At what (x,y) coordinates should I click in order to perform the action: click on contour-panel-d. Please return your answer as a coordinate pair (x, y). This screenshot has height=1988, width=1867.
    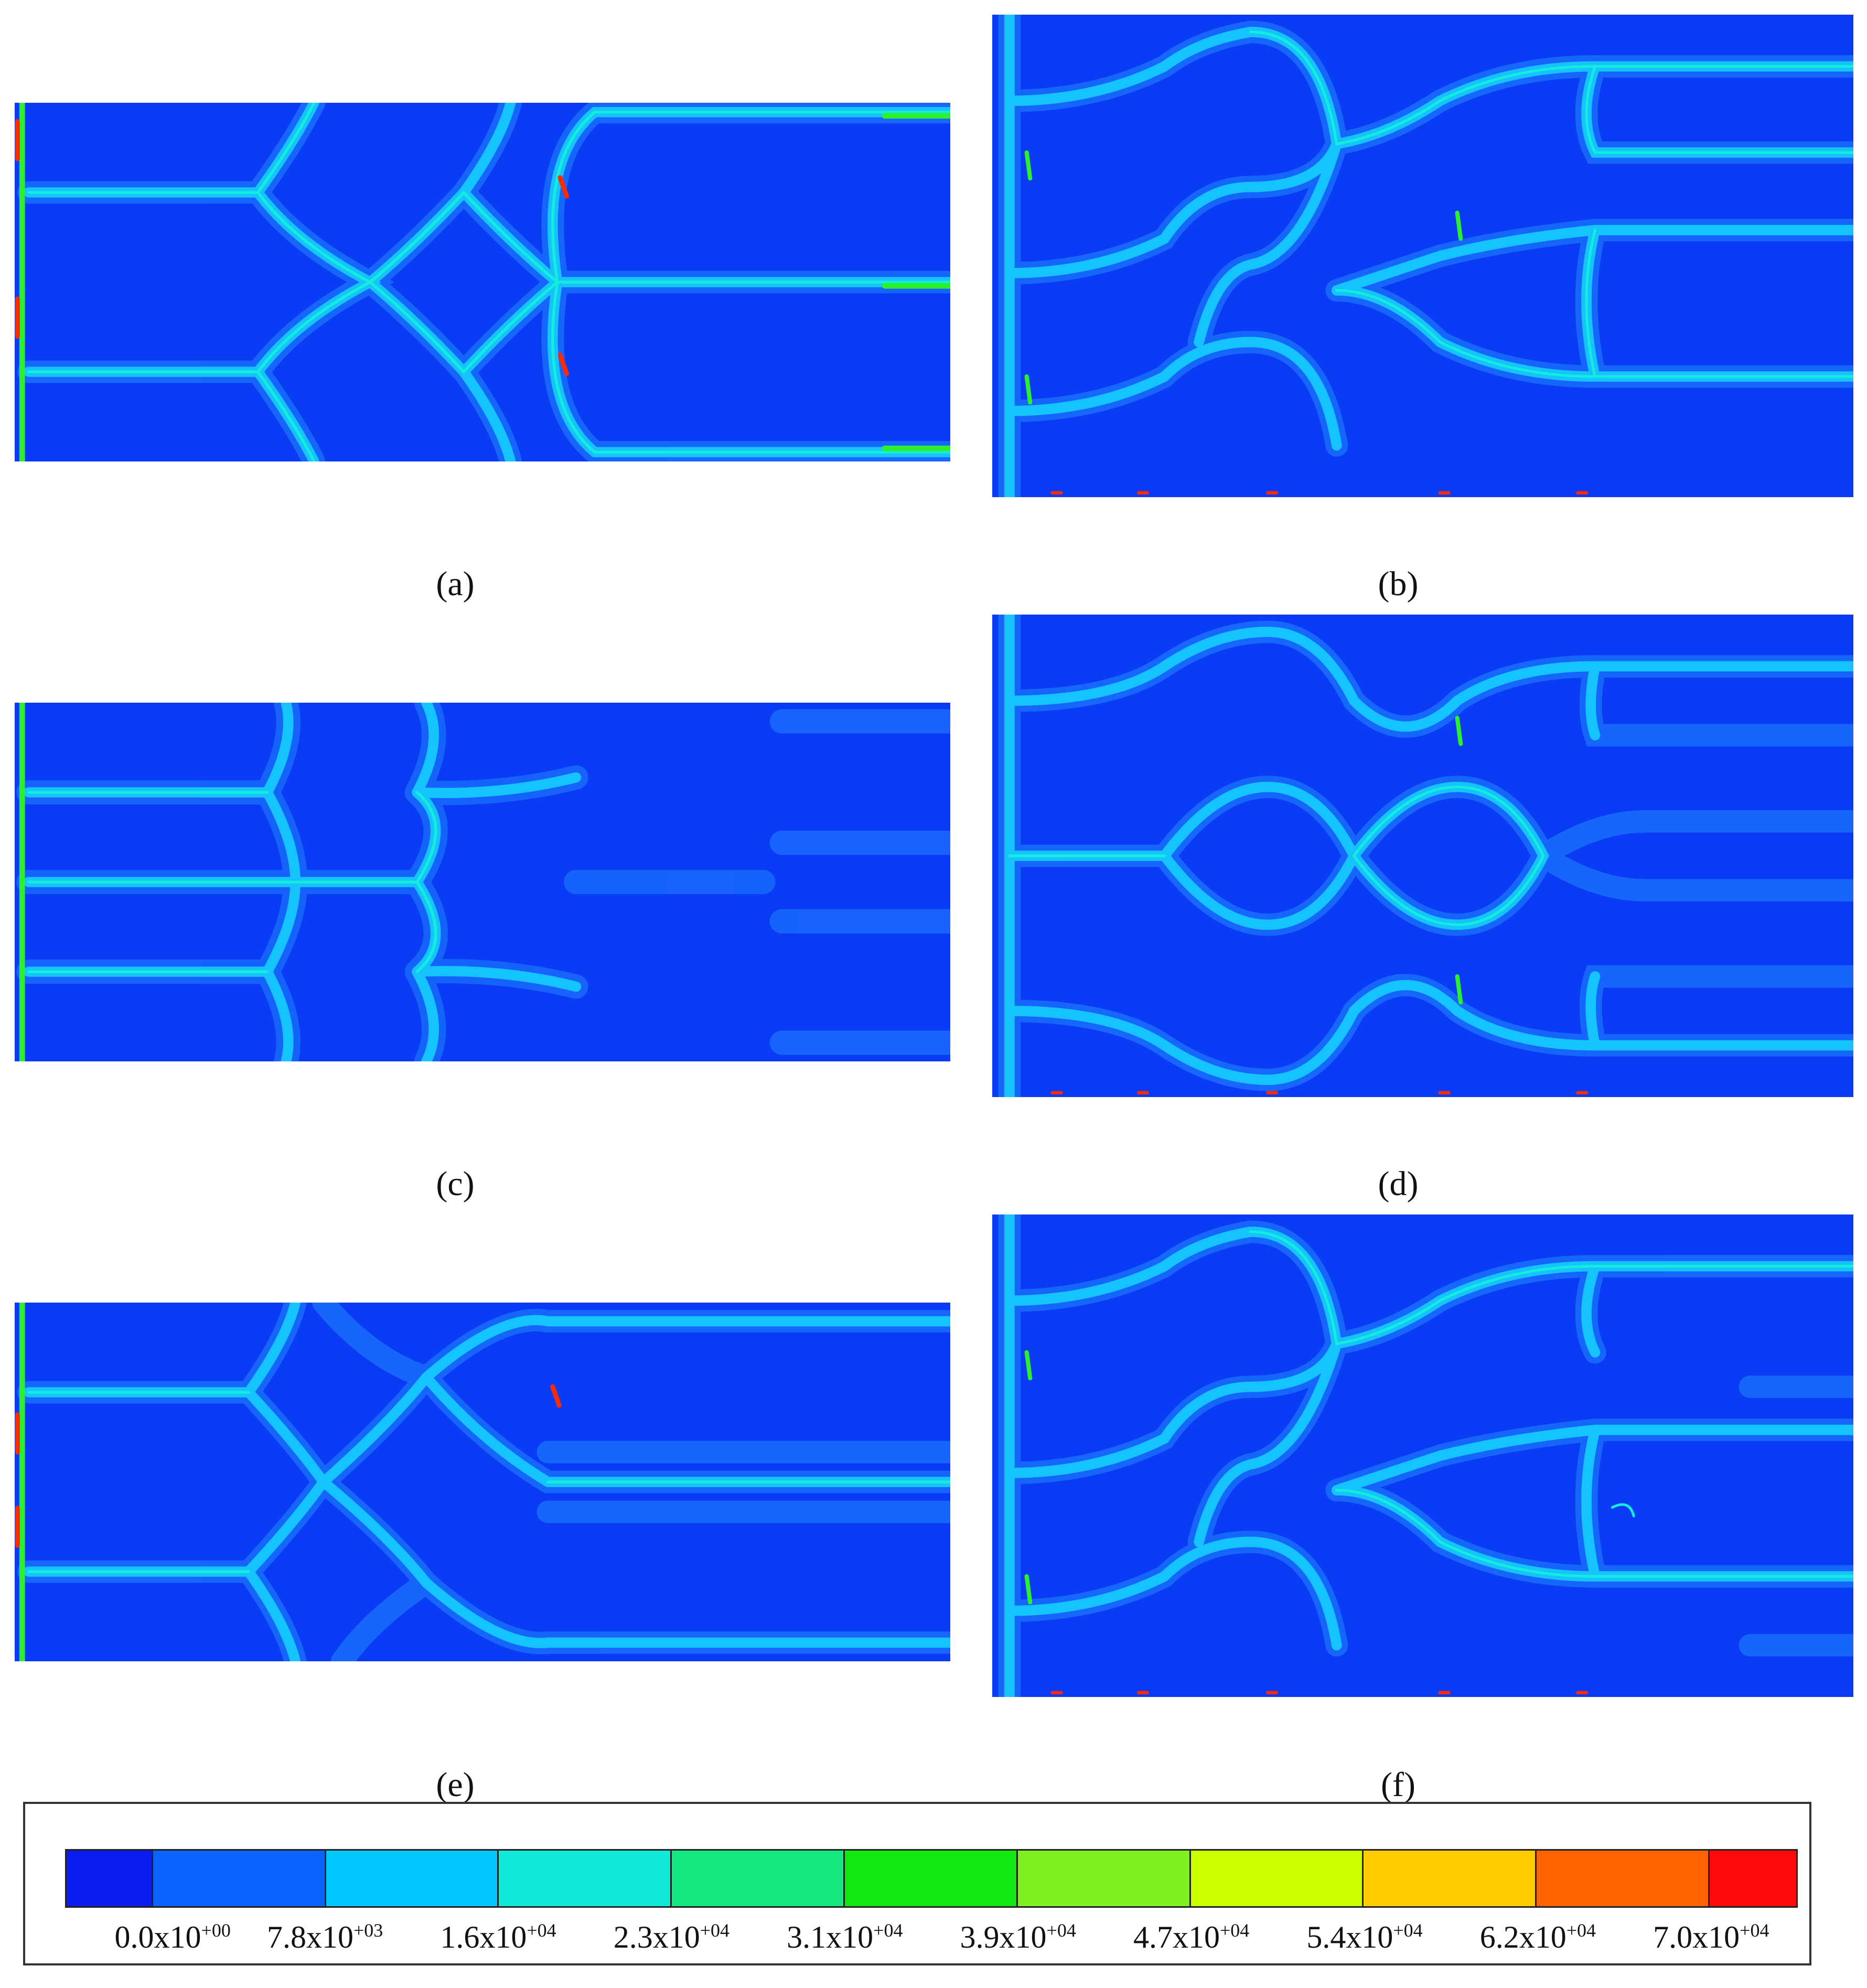
    Looking at the image, I should click on (1423, 856).